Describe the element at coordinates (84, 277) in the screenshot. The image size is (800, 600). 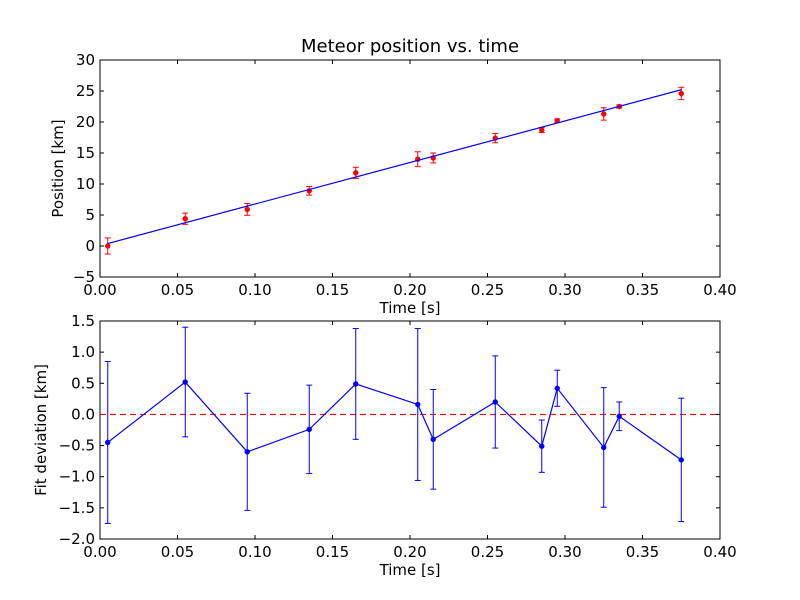
I see `y-tick-label: −5` at that location.